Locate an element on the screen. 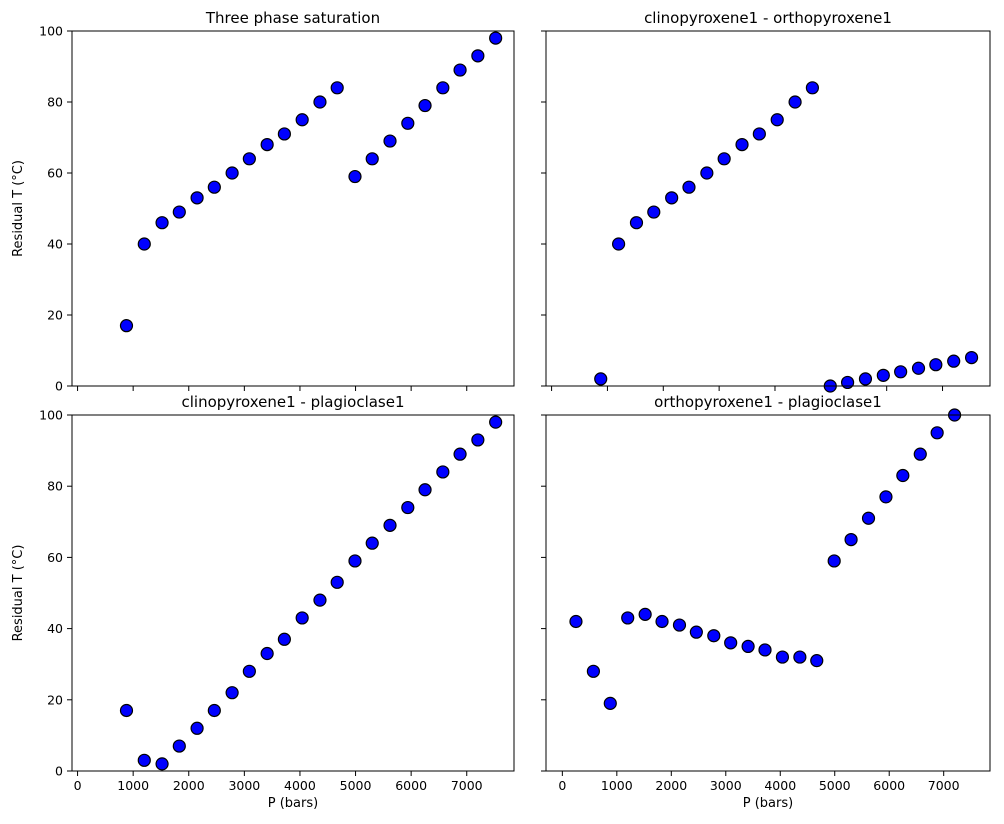 Image resolution: width=1004 pixels, height=824 pixels. subplot-title: Three phase saturation is located at coordinates (292, 18).